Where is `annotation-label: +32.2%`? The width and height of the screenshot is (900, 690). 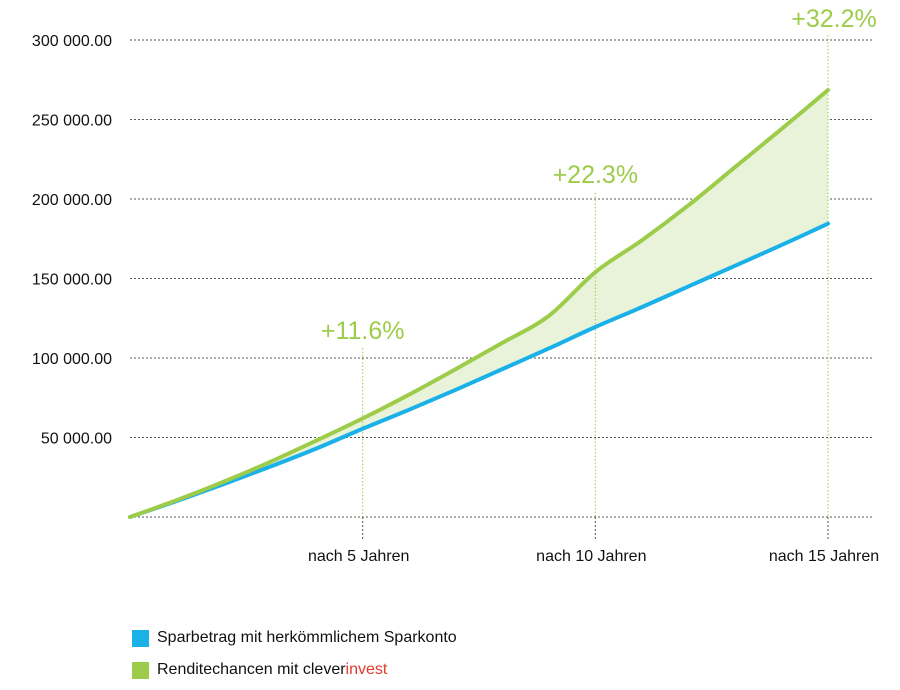
annotation-label: +32.2% is located at coordinates (834, 19).